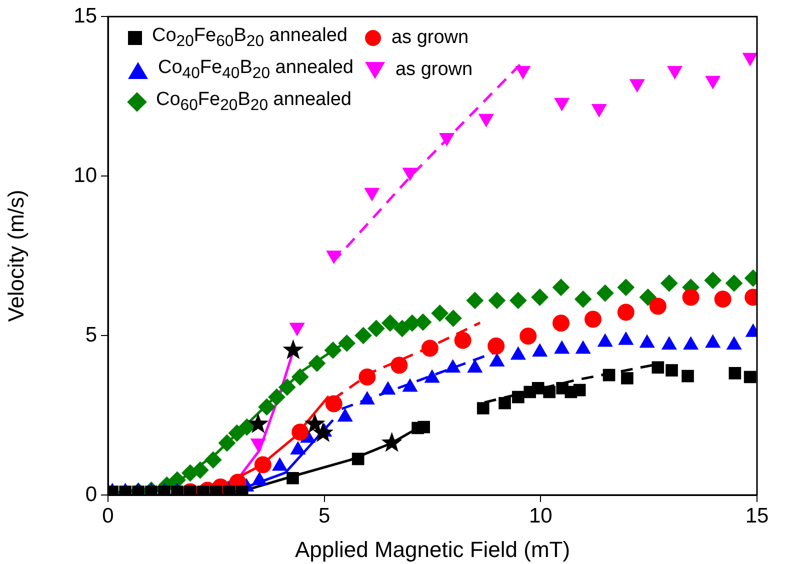  I want to click on x-tick-label: 10, so click(540, 516).